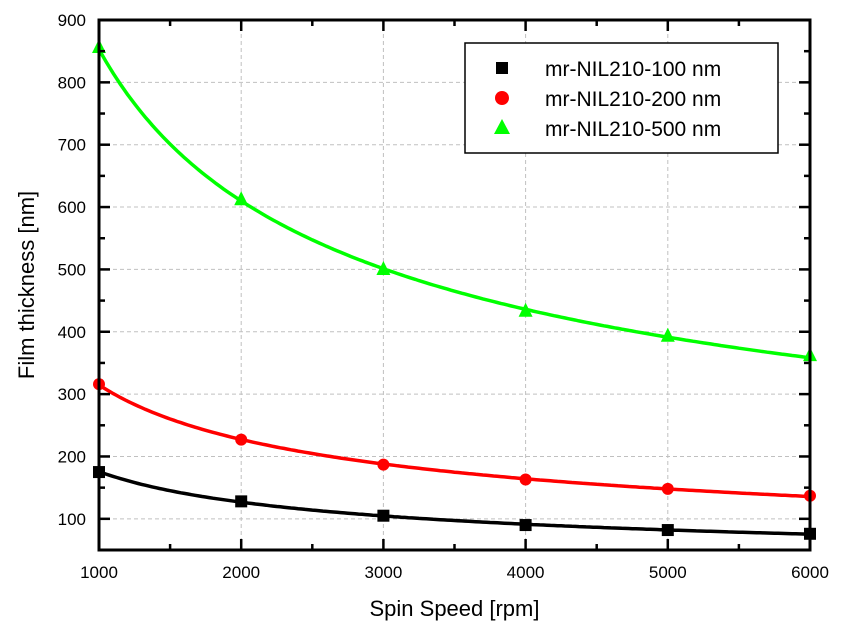 The width and height of the screenshot is (846, 633). I want to click on legend-label: mr-NIL210-500 nm, so click(633, 129).